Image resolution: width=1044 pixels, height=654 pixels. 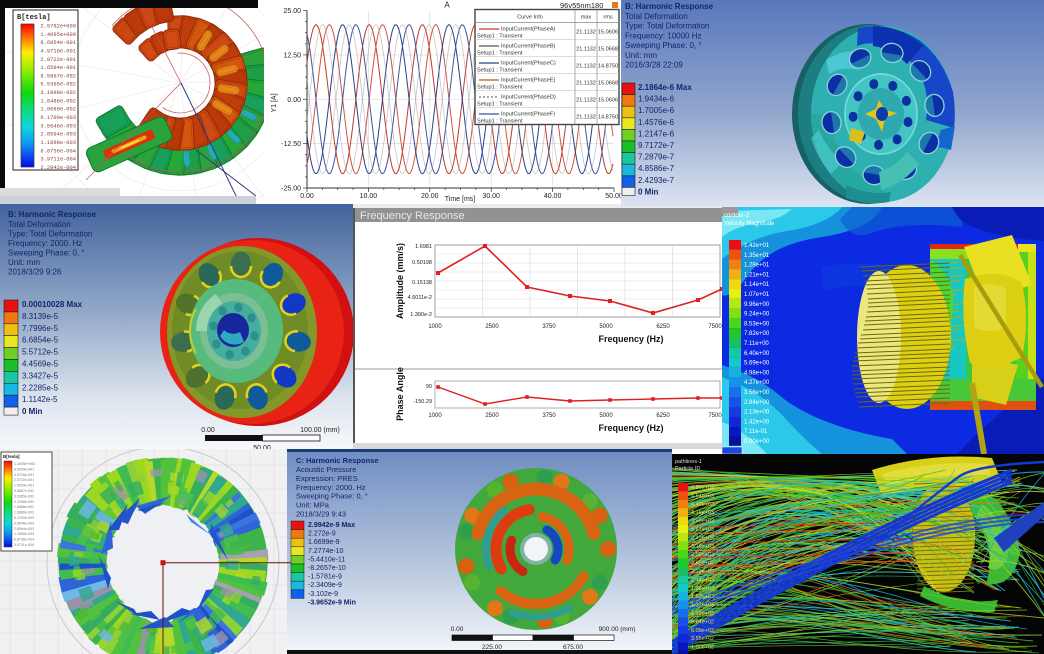 I want to click on svg-text: 1.21e+01, so click(x=757, y=275).